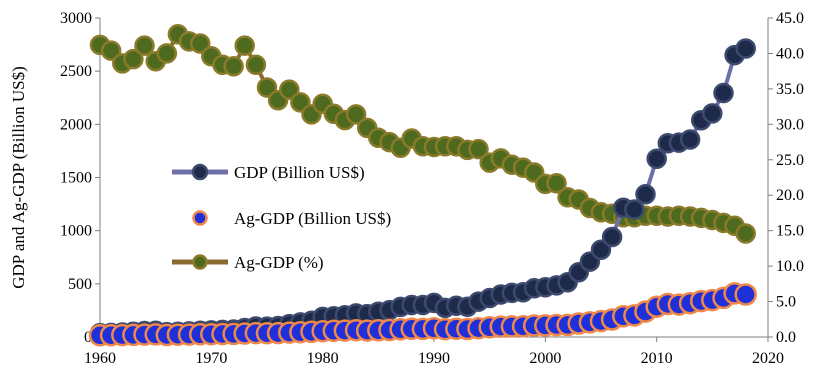  Describe the element at coordinates (18, 177) in the screenshot. I see `y-axis-title: GDP and Ag-GDP (Billion US$)` at that location.